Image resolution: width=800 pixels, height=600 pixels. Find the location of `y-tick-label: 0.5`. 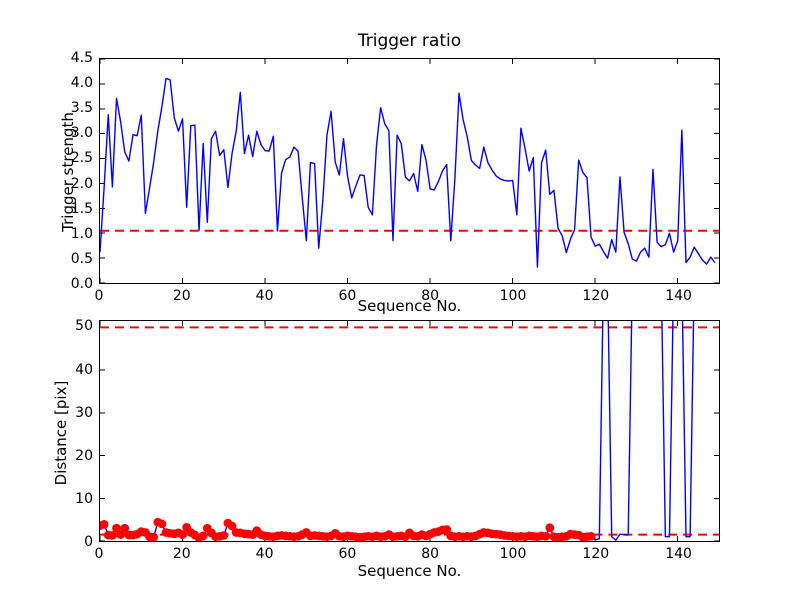

y-tick-label: 0.5 is located at coordinates (81, 258).